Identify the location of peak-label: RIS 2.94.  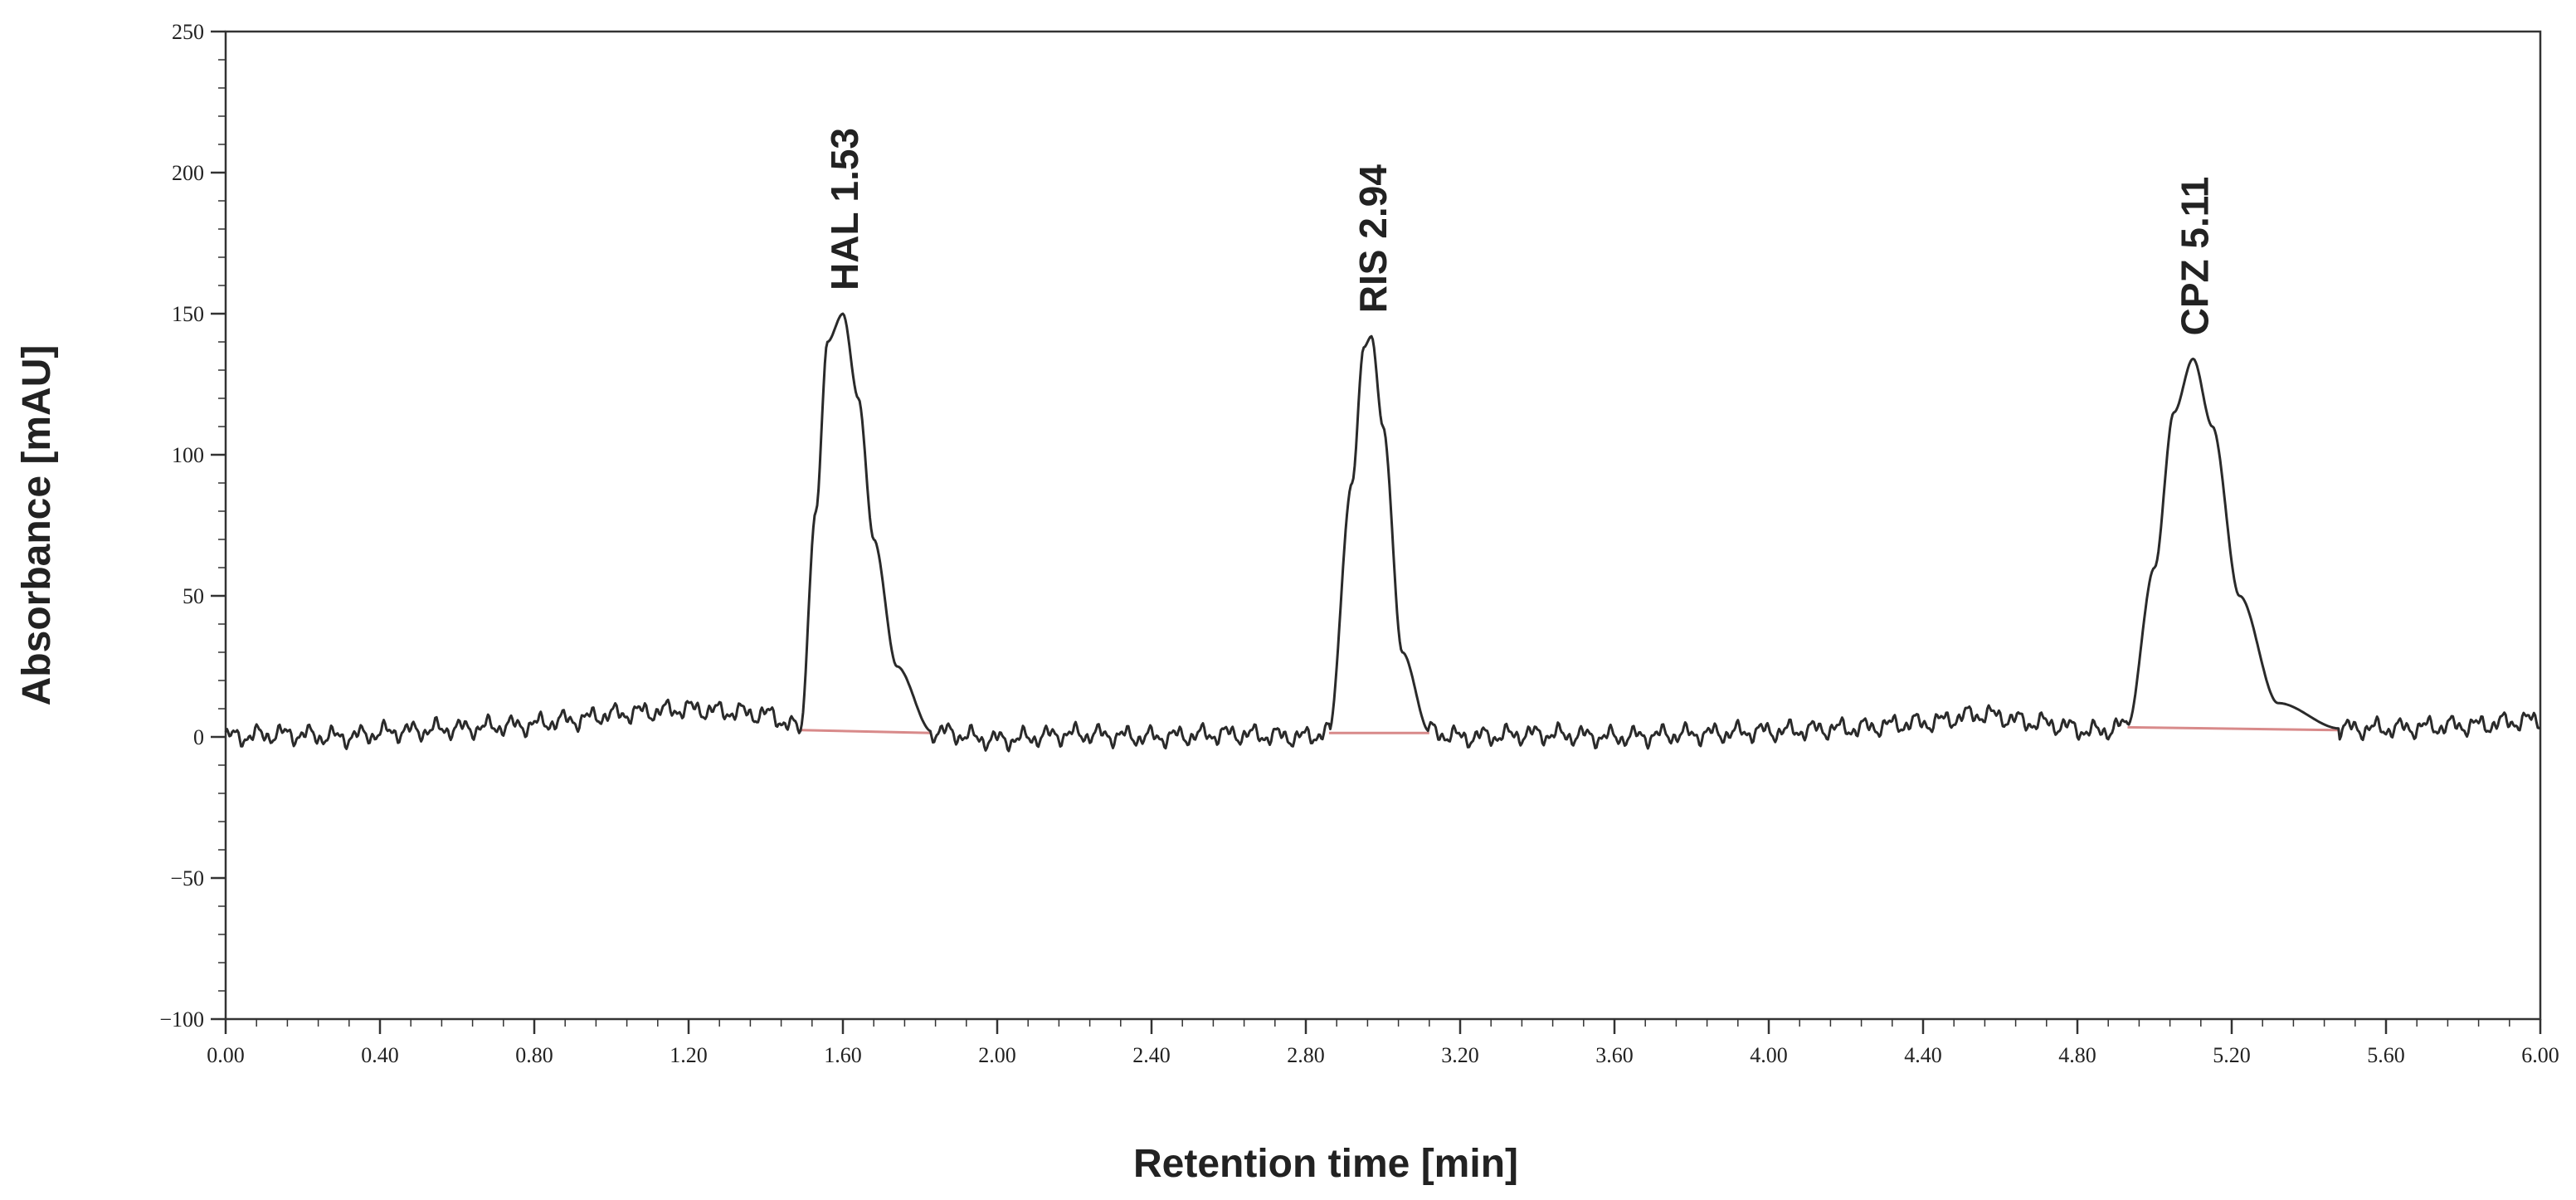
(1373, 239).